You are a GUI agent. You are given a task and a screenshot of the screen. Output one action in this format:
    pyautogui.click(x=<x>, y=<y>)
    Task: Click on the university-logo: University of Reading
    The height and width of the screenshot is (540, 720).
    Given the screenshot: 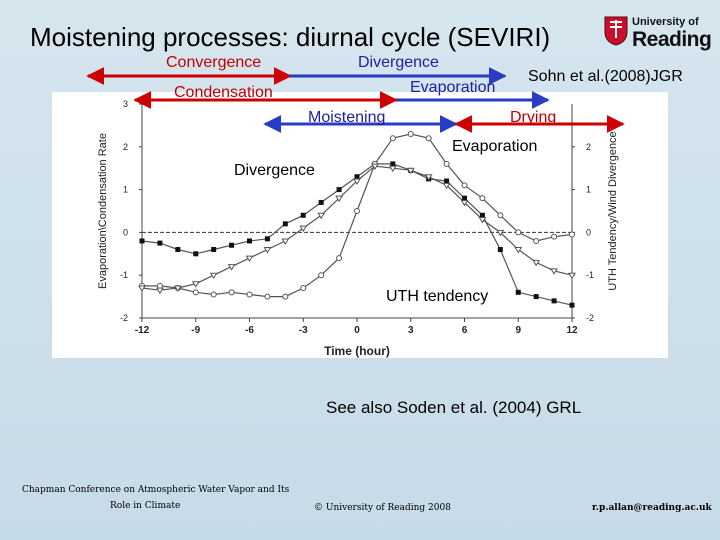 What is the action you would take?
    pyautogui.click(x=659, y=37)
    